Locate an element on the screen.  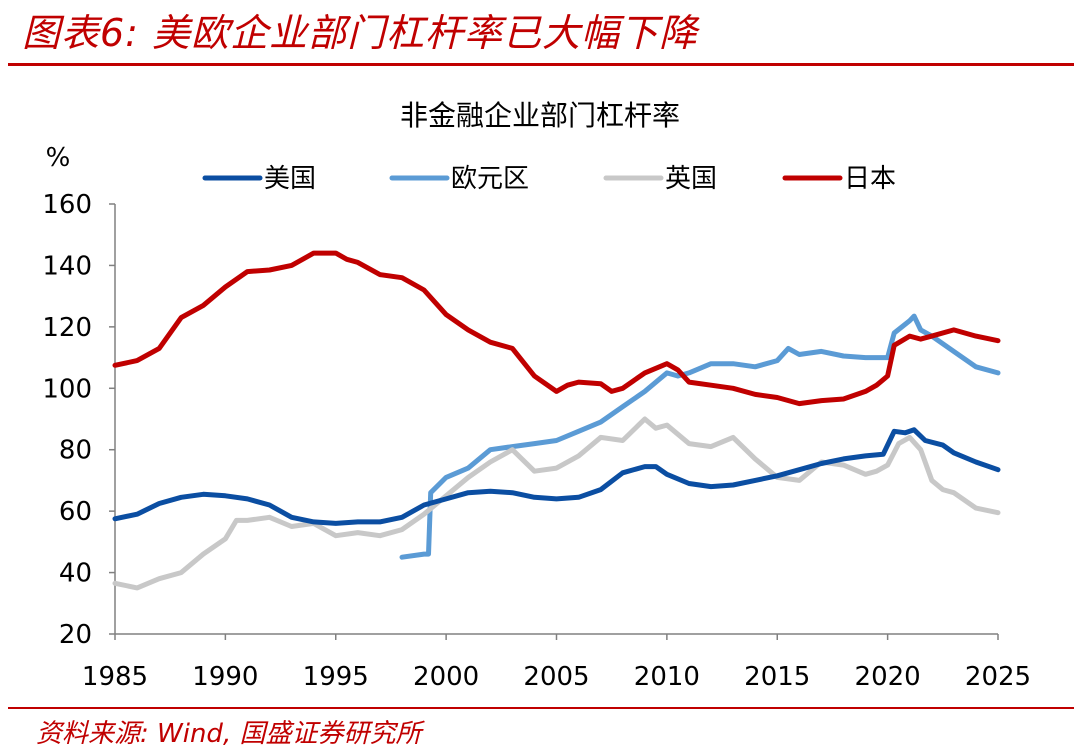
y-tick-label: 120 is located at coordinates (67, 328).